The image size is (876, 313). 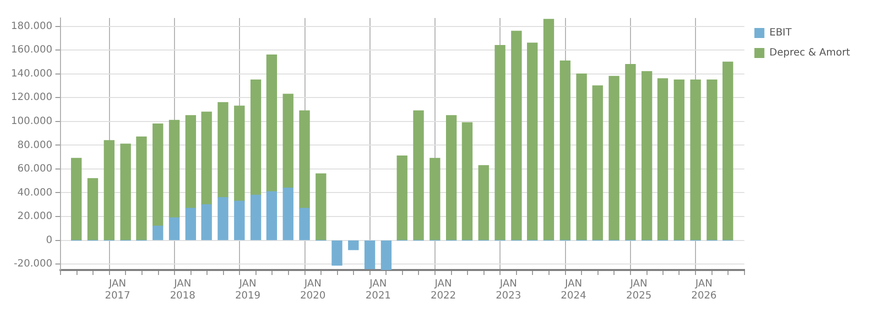 What do you see at coordinates (31, 26) in the screenshot?
I see `y-tick-label: 180.000` at bounding box center [31, 26].